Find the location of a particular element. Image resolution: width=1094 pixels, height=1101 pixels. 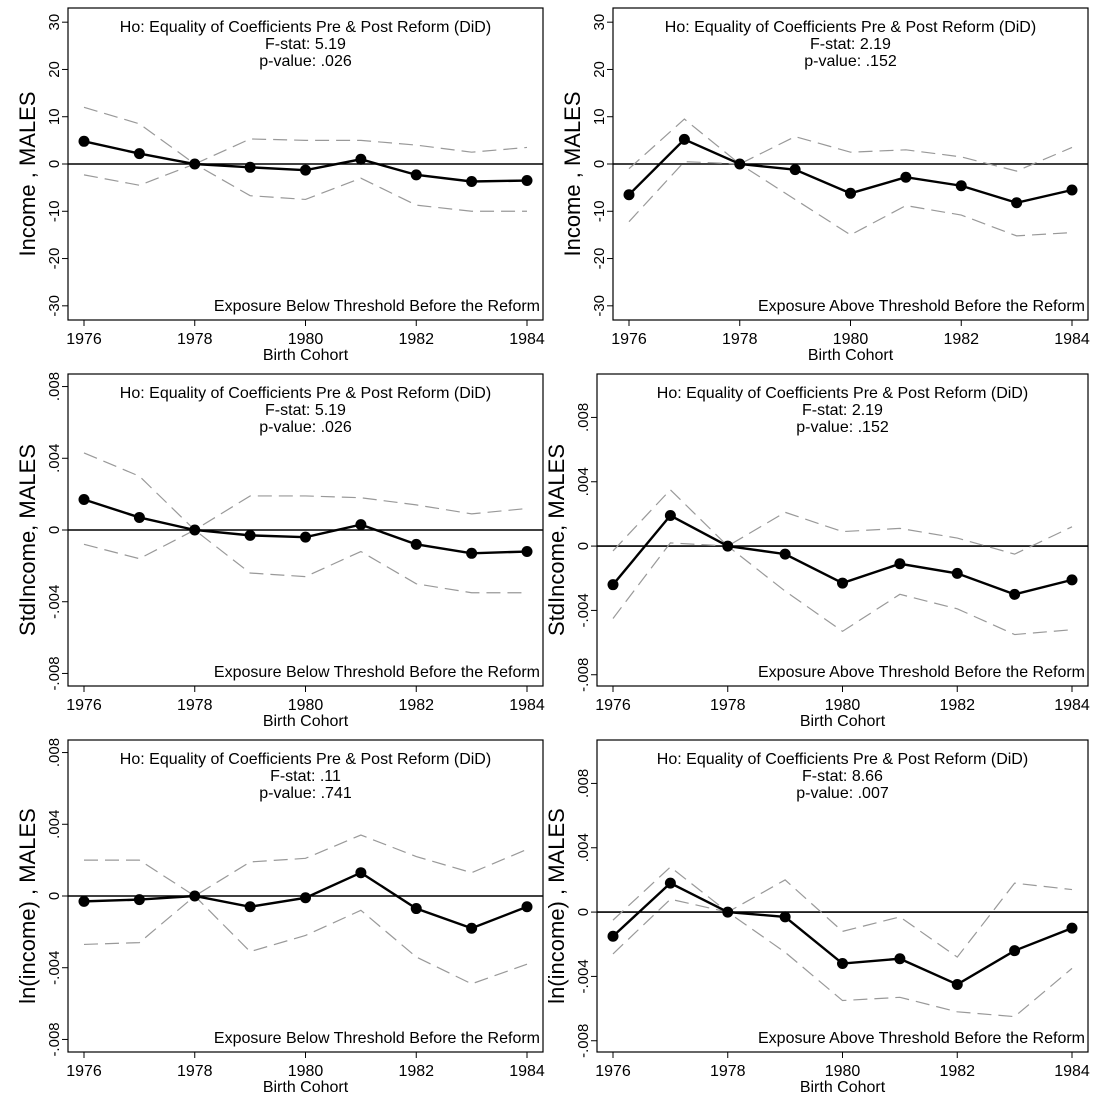

annotation-line: p-value: .007 is located at coordinates (842, 793).